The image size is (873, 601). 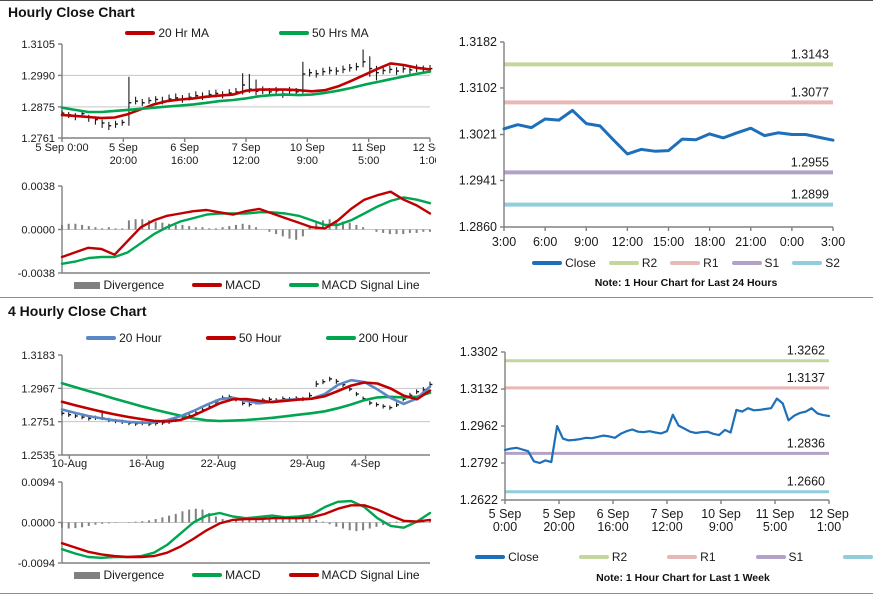 What do you see at coordinates (810, 92) in the screenshot?
I see `pivot-level-label: 1.3077` at bounding box center [810, 92].